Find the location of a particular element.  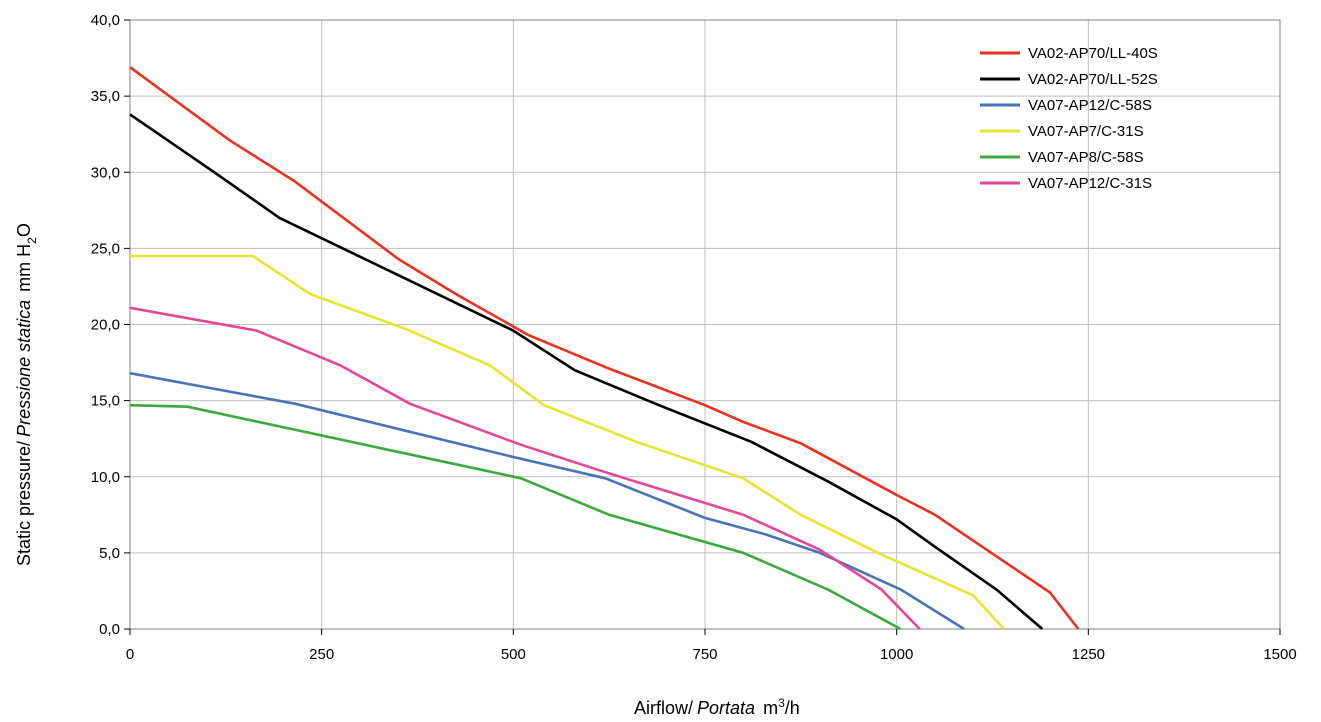

x-axis-title: Airflow/Portata m3/h is located at coordinates (717, 707).